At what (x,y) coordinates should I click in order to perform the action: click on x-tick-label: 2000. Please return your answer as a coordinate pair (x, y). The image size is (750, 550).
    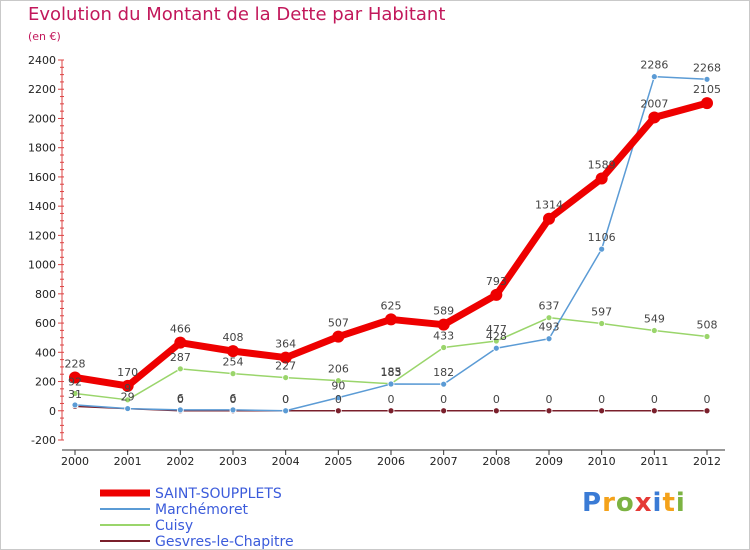
    Looking at the image, I should click on (75, 461).